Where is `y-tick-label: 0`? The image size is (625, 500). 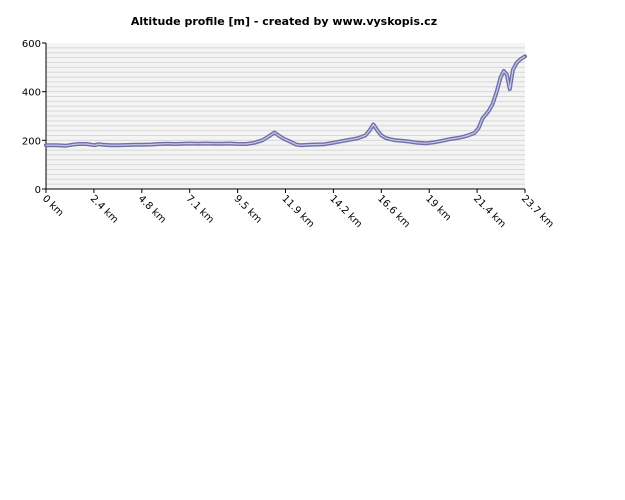
y-tick-label: 0 is located at coordinates (38, 190).